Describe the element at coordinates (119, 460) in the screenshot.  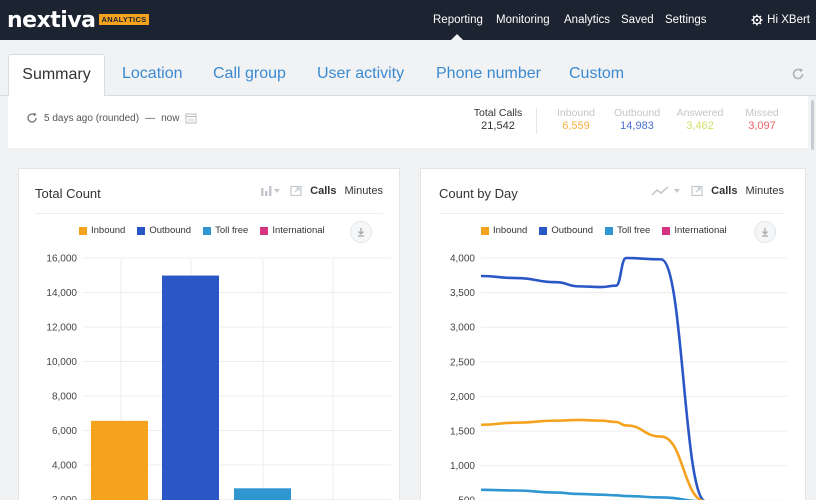
I see `bar-inbound` at that location.